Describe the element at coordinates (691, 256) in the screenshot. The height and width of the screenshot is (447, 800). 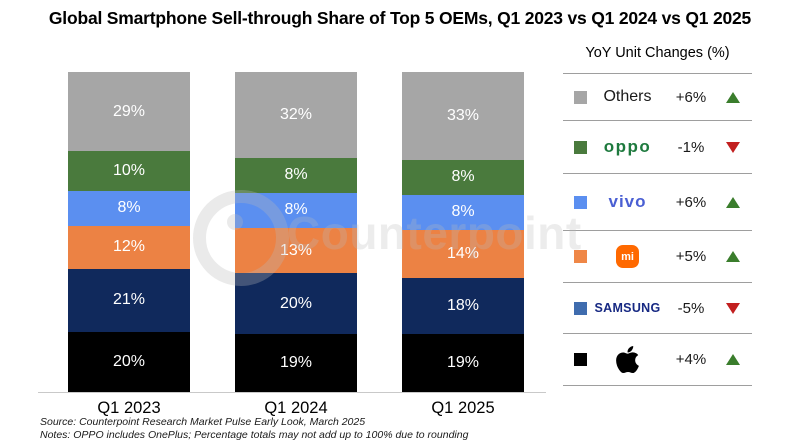
I see `yoy-change-value: +5%` at that location.